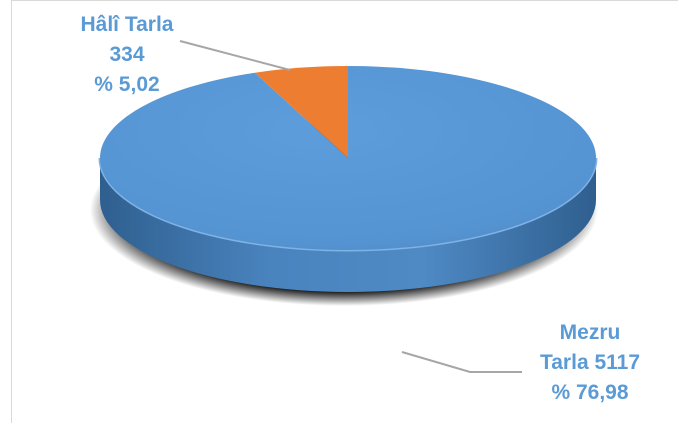 This screenshot has height=428, width=679. I want to click on data-label-hali-tarla: Hâlî Tarla 334 % 5,02, so click(127, 55).